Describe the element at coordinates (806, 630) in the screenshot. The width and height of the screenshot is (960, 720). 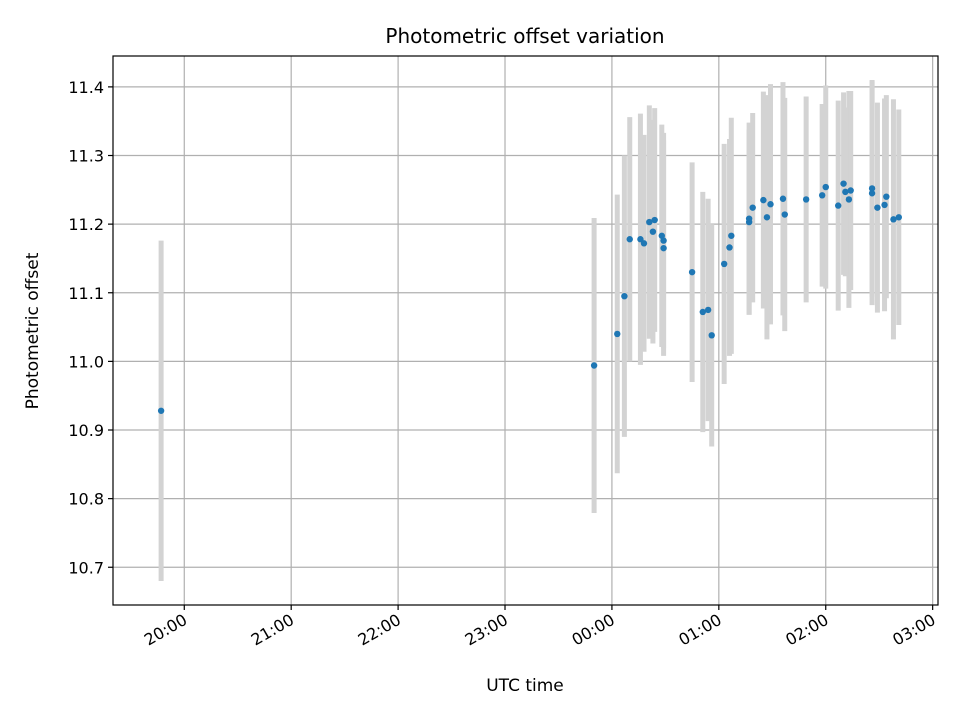
I see `x-tick-label: 02:00` at that location.